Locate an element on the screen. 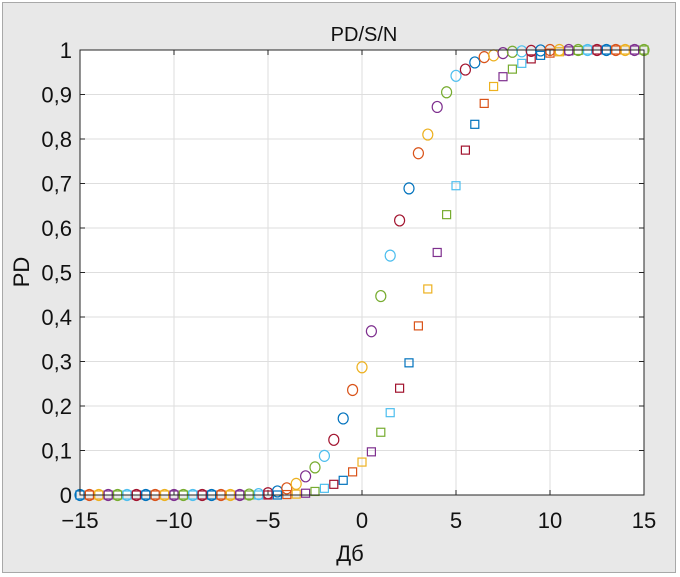 The height and width of the screenshot is (577, 680). x-tick-label: −5 is located at coordinates (267, 520).